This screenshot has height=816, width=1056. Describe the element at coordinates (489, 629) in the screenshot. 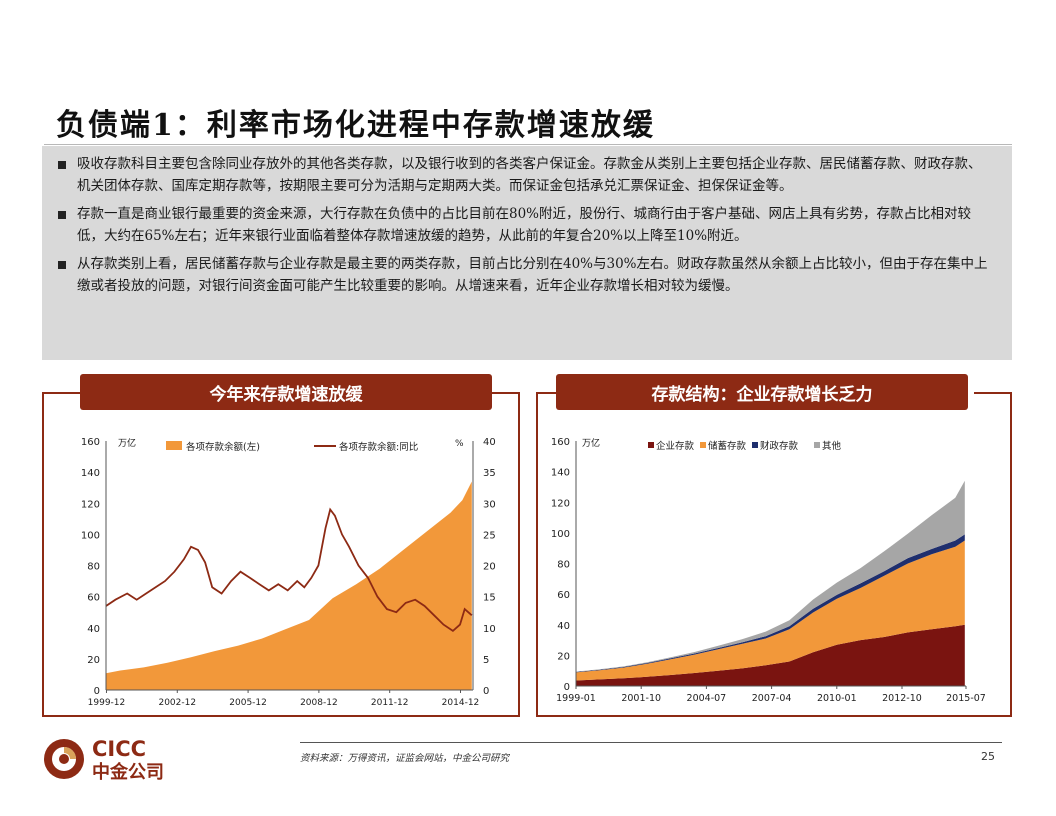

I see `y-tick-label-right: 10` at that location.